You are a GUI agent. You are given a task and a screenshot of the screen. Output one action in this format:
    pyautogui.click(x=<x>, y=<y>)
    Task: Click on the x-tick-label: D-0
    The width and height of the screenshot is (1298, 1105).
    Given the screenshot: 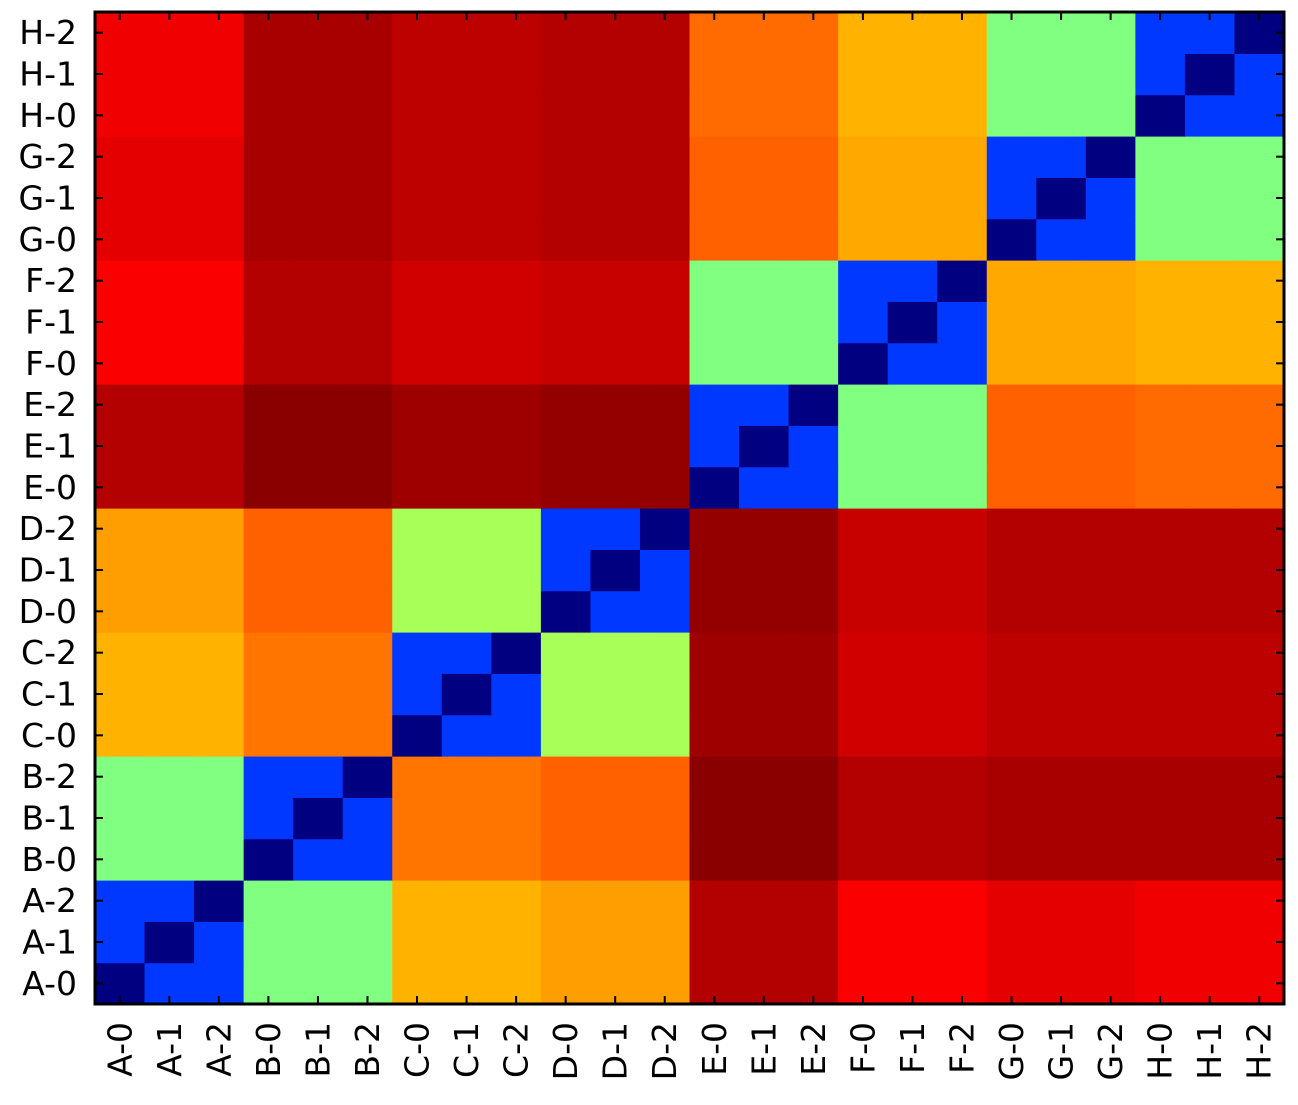 What is the action you would take?
    pyautogui.click(x=565, y=1051)
    